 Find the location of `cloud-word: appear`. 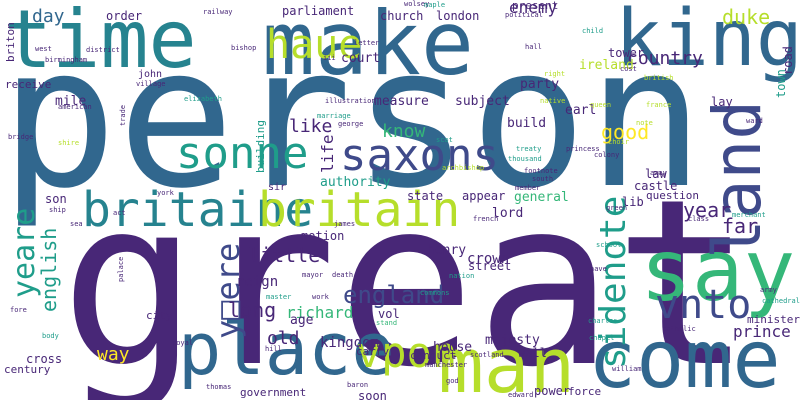

cloud-word: appear is located at coordinates (484, 196).